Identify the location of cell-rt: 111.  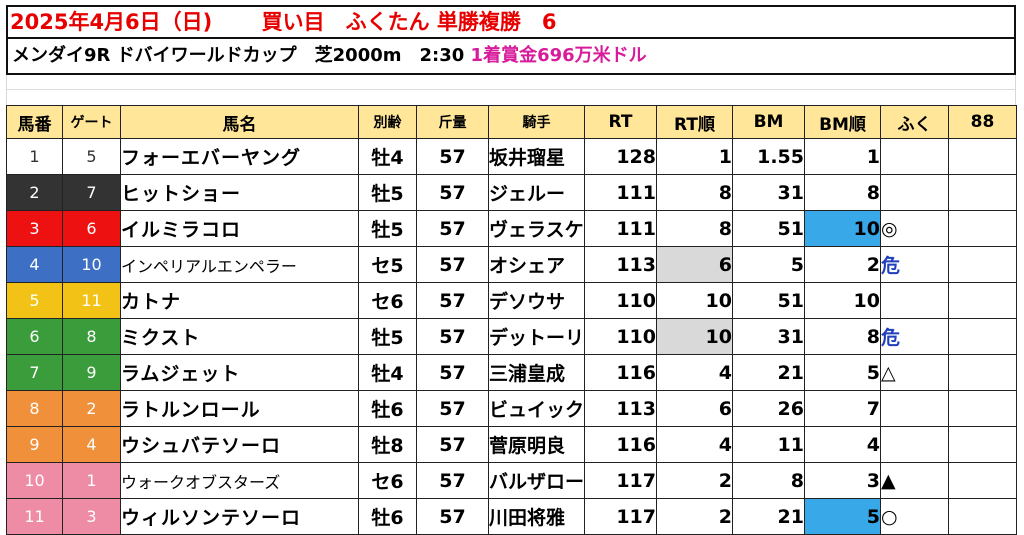
(620, 192).